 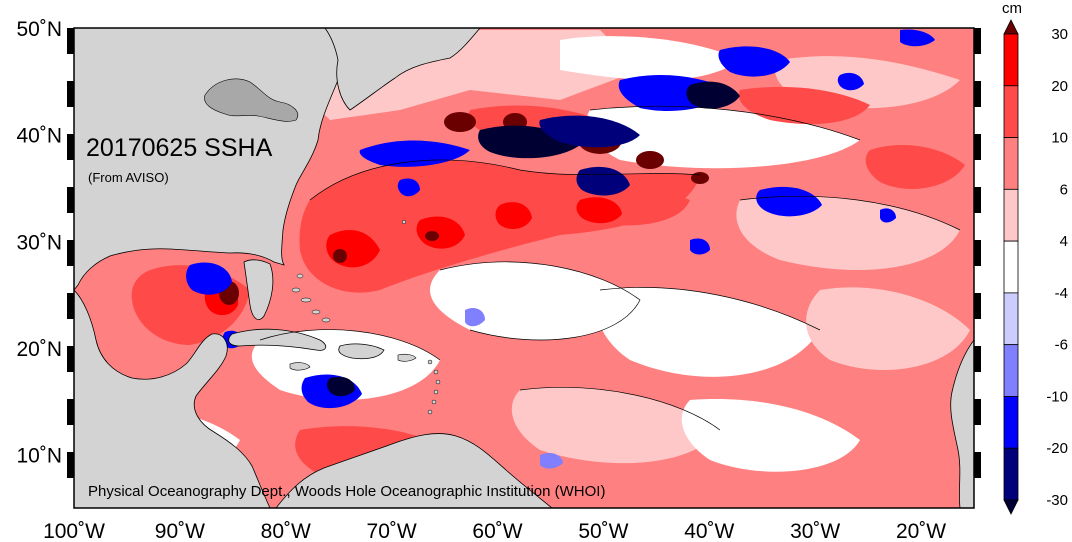 I want to click on jamaica-land, so click(x=300, y=366).